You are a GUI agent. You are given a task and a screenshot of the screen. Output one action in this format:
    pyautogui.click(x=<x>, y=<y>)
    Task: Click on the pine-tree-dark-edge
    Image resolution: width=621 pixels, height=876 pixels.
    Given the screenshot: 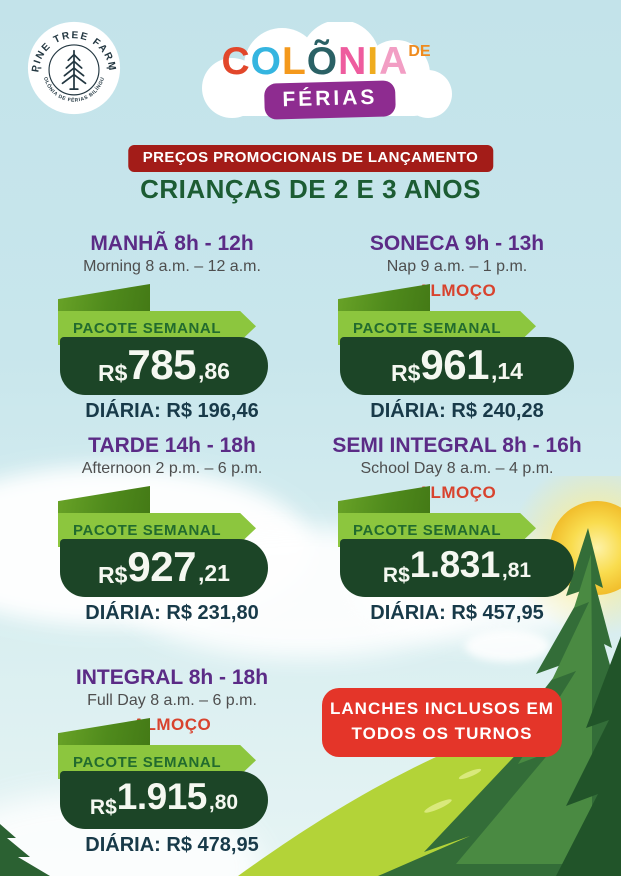 What is the action you would take?
    pyautogui.click(x=588, y=756)
    